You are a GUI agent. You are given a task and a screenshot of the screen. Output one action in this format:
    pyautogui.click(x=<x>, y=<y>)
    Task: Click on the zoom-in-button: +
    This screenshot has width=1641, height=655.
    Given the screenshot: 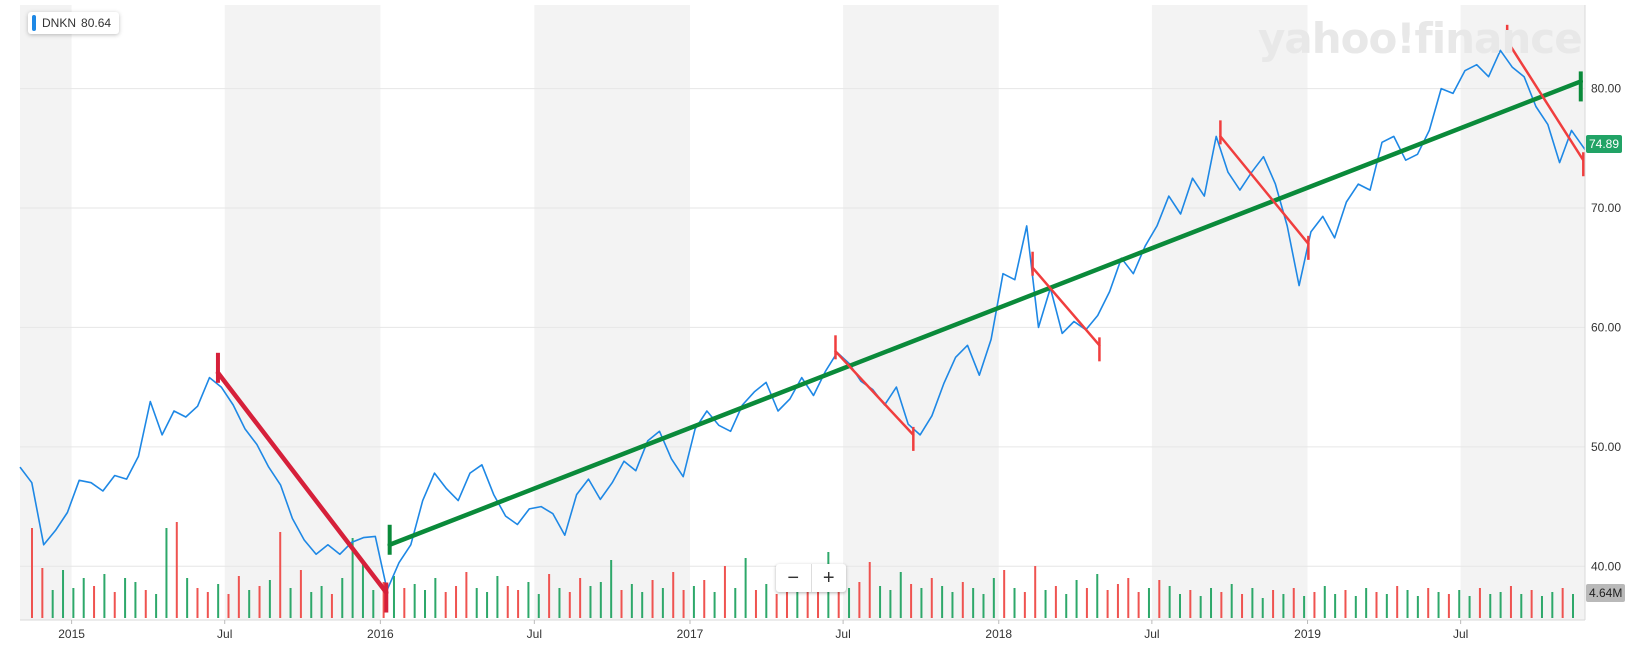 What is the action you would take?
    pyautogui.click(x=828, y=578)
    